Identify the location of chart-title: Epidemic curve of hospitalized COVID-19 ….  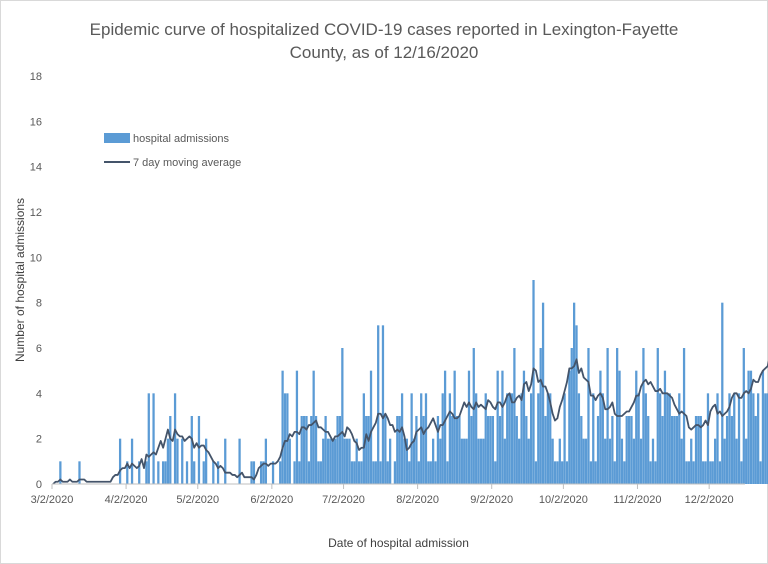
(384, 41).